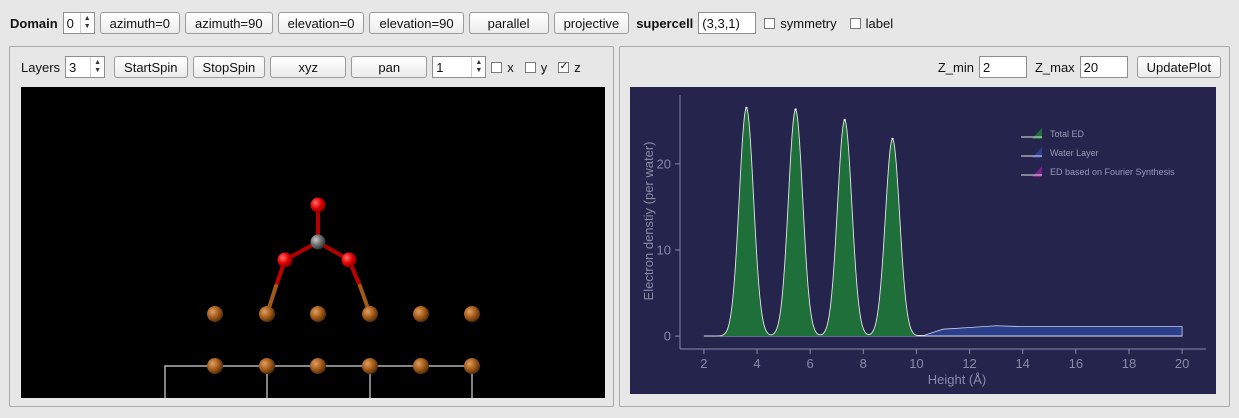 This screenshot has width=1239, height=418. I want to click on legend-entry: Water Layer, so click(1074, 153).